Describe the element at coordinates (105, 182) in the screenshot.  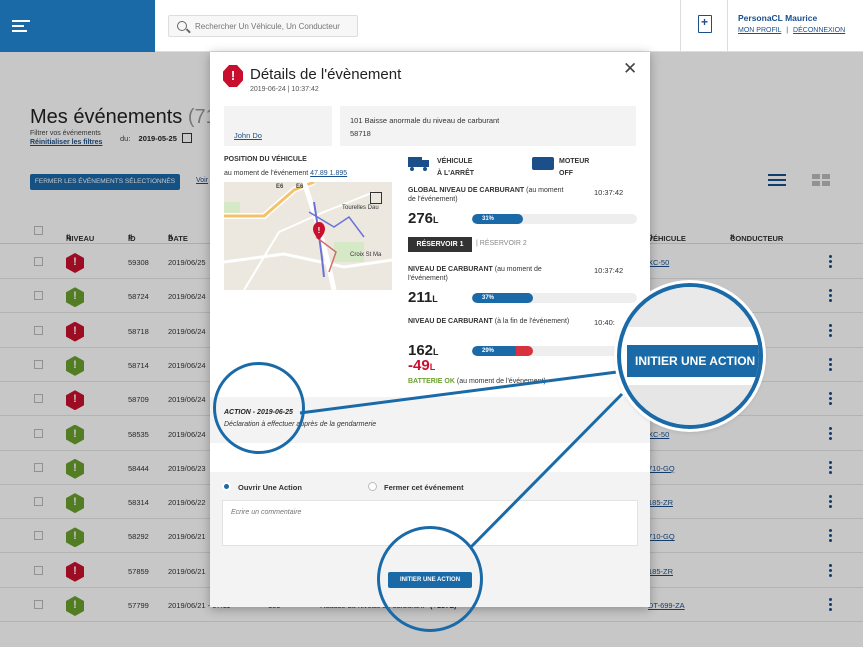
I see `close-selected-events-button: FERMER LES ÉVÉNEMENTS SÉLECTIONNÉS` at that location.